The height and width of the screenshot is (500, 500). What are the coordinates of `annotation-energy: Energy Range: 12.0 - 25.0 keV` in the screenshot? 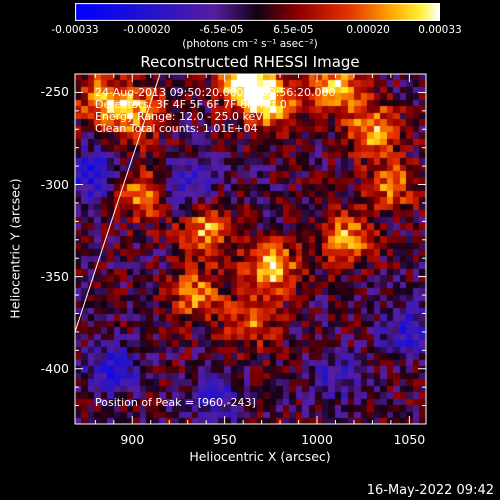 It's located at (179, 116).